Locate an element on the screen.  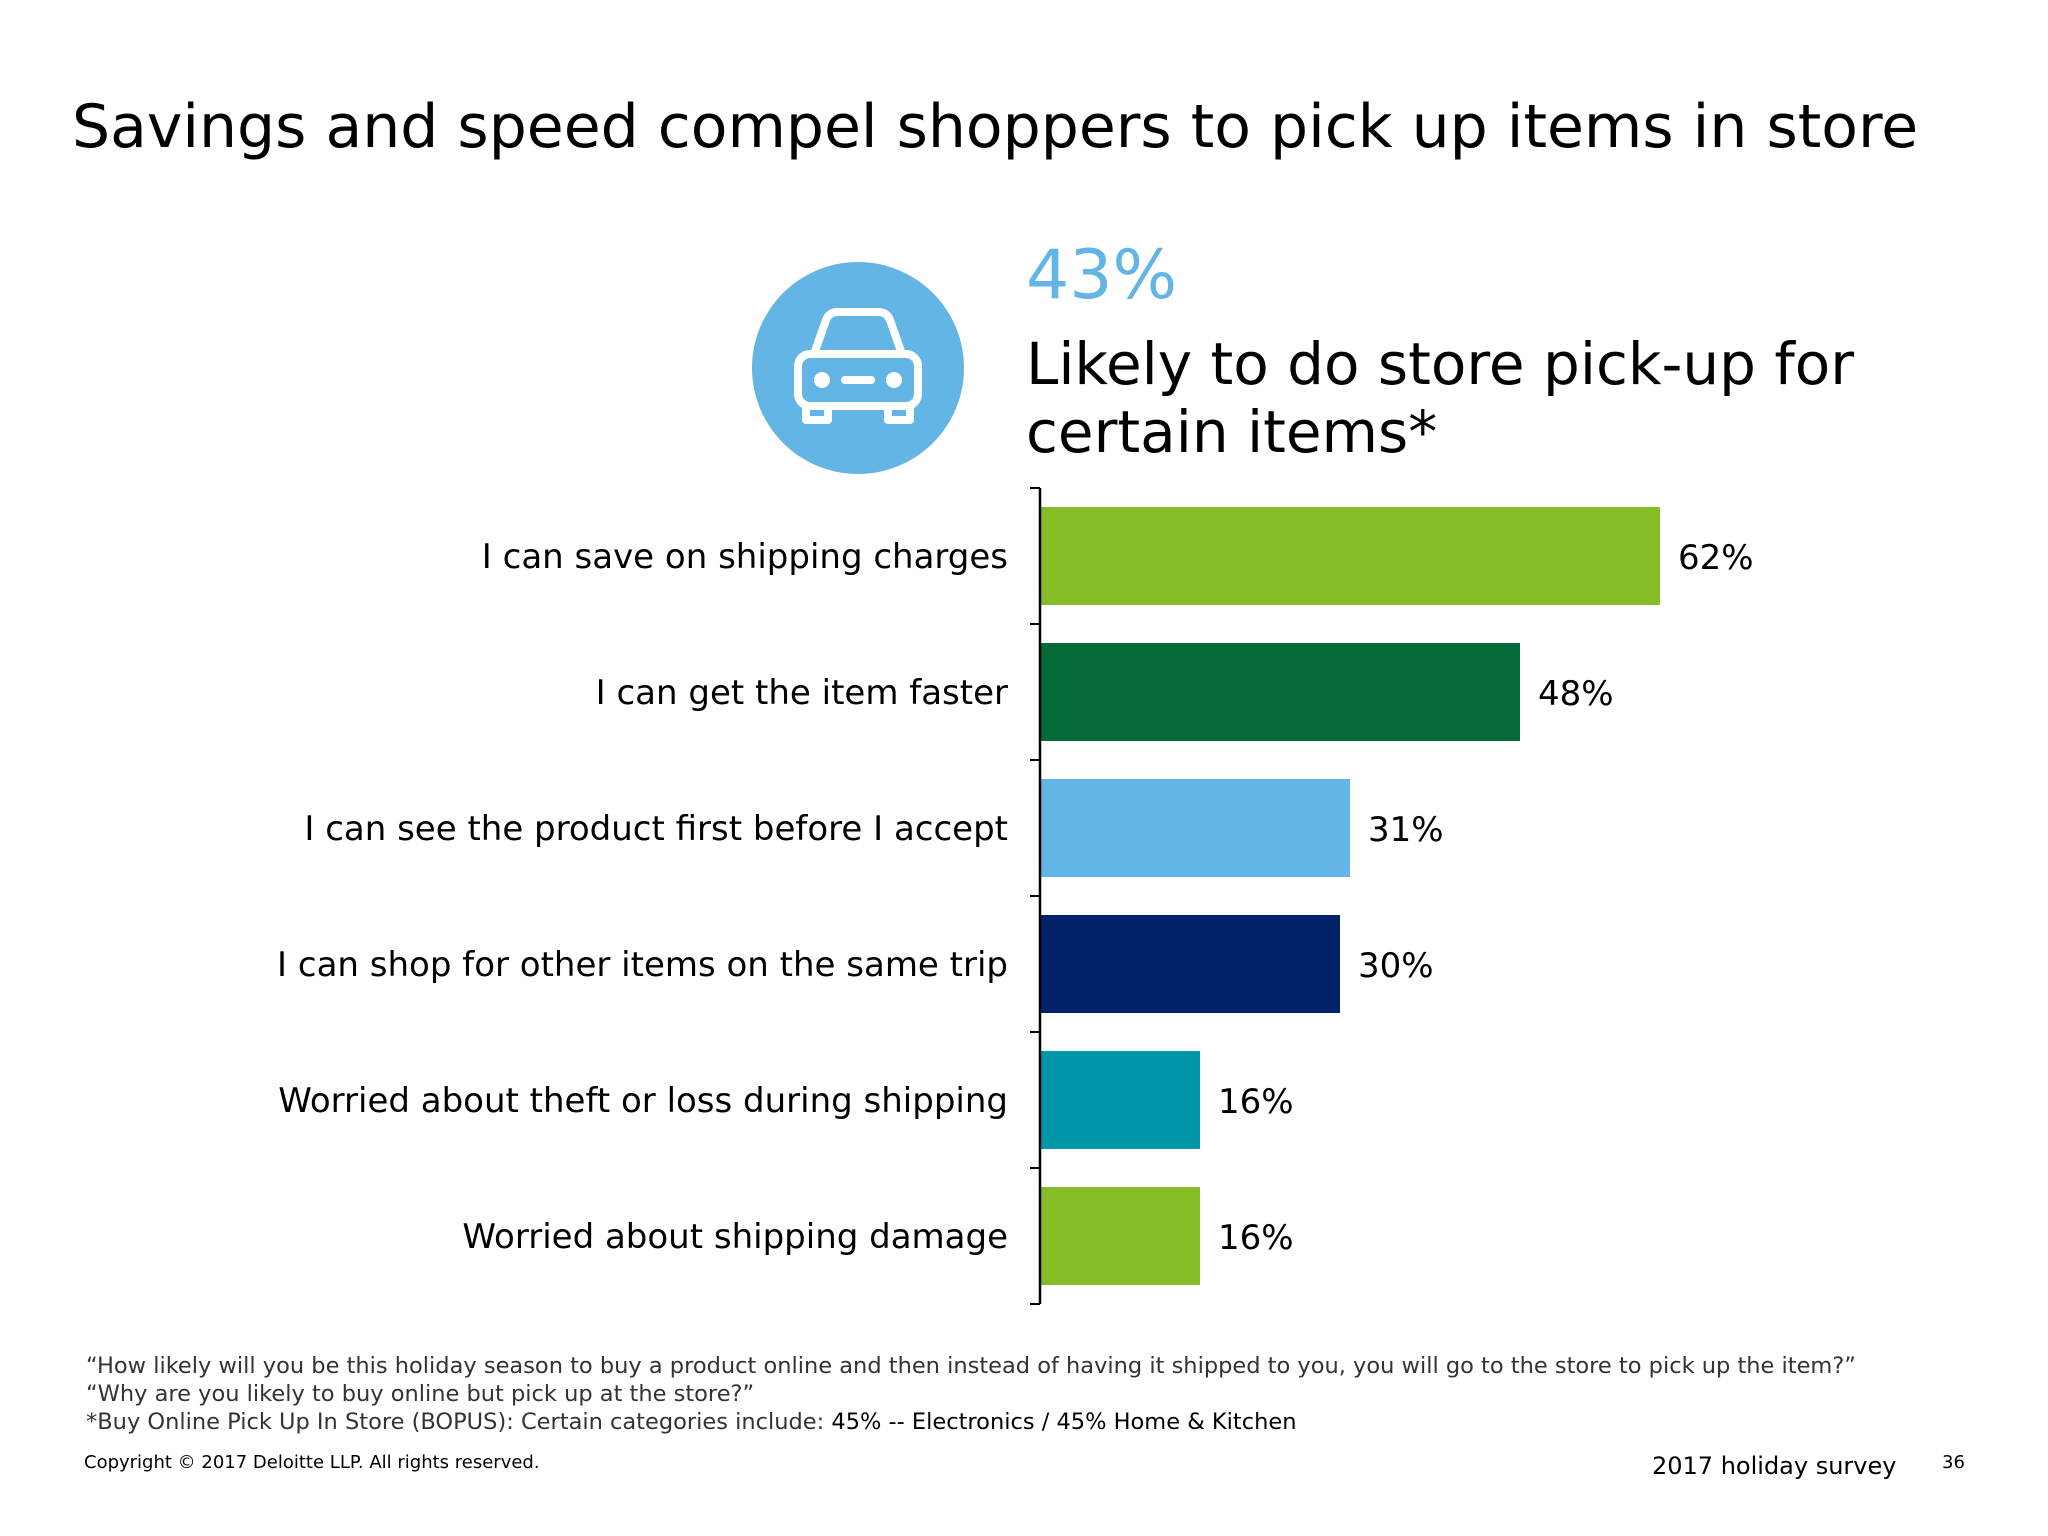
survey-name: 2017 holiday survey is located at coordinates (1774, 1466).